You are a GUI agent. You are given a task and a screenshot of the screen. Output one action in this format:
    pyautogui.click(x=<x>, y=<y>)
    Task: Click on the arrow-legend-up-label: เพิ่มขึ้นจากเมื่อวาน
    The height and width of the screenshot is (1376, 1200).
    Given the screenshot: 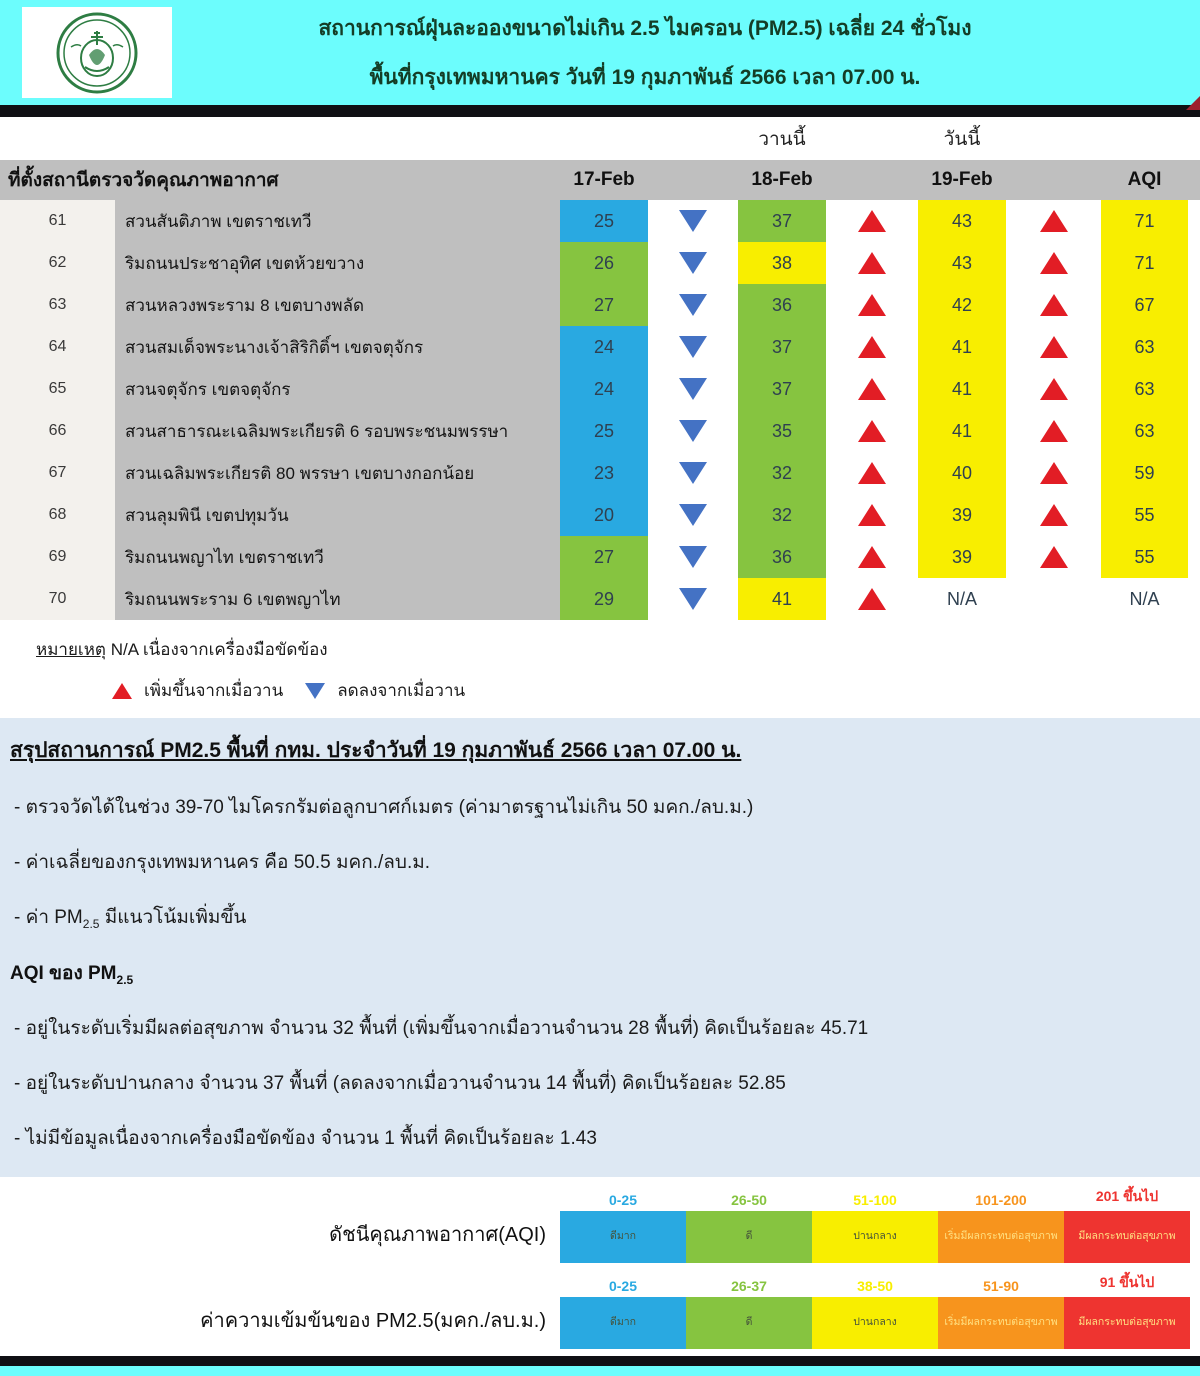 What is the action you would take?
    pyautogui.click(x=214, y=690)
    